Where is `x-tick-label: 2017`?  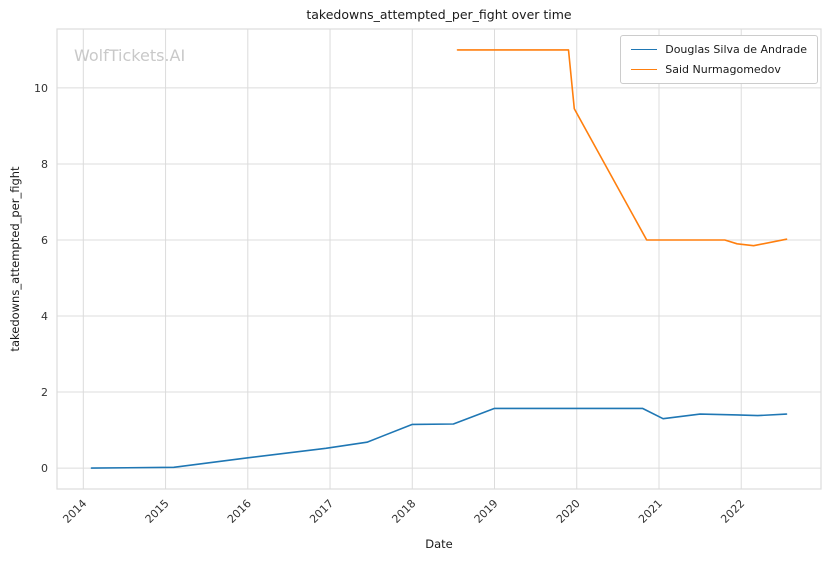 x-tick-label: 2017 is located at coordinates (321, 511).